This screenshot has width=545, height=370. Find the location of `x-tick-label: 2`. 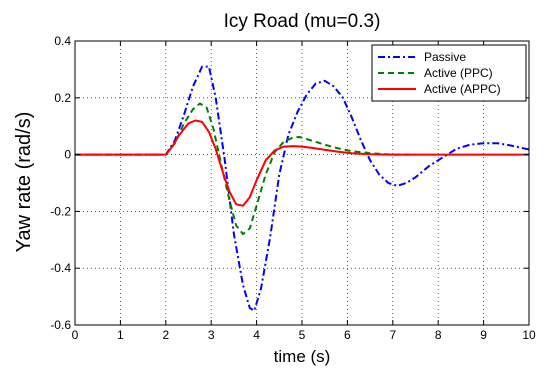

x-tick-label: 2 is located at coordinates (165, 335).